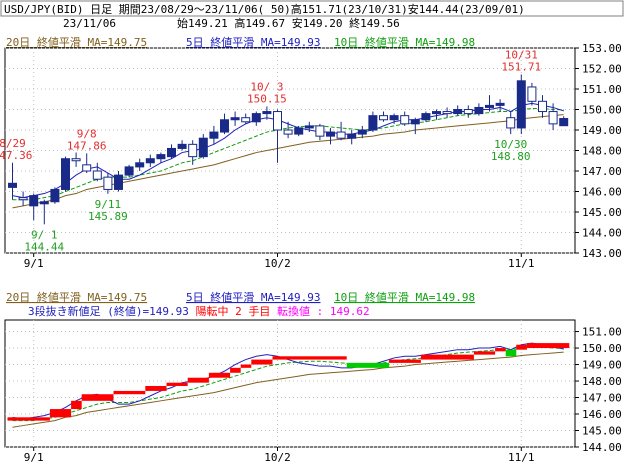  What do you see at coordinates (521, 54) in the screenshot?
I see `annotation-date: 10/31` at bounding box center [521, 54].